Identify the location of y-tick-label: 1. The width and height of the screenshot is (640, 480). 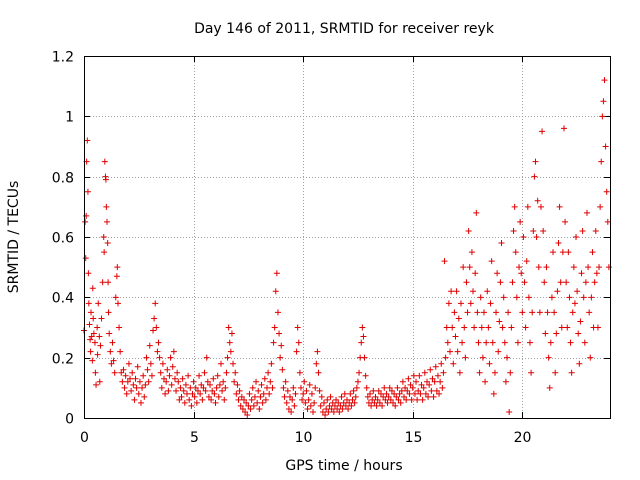
(69, 118).